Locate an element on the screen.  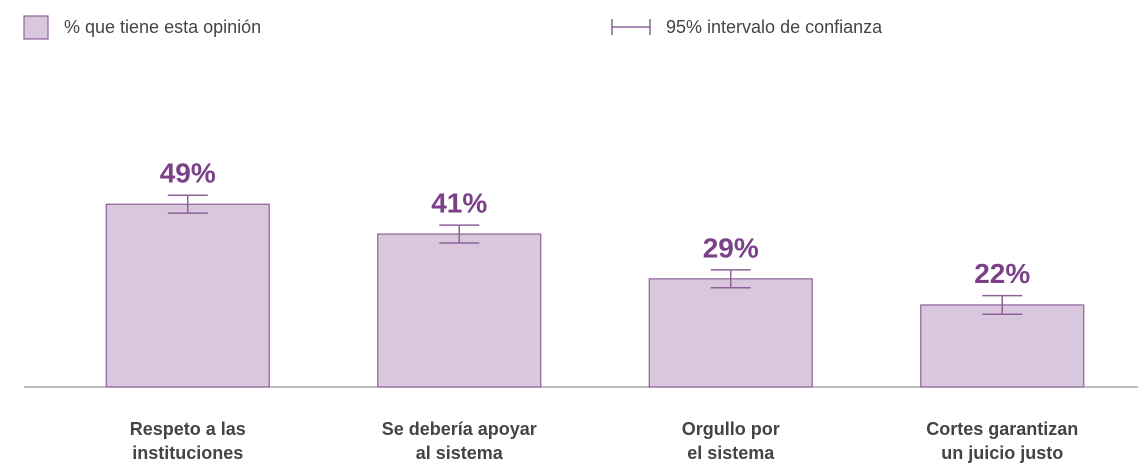
x-tick-label: Orgullo por is located at coordinates (731, 429).